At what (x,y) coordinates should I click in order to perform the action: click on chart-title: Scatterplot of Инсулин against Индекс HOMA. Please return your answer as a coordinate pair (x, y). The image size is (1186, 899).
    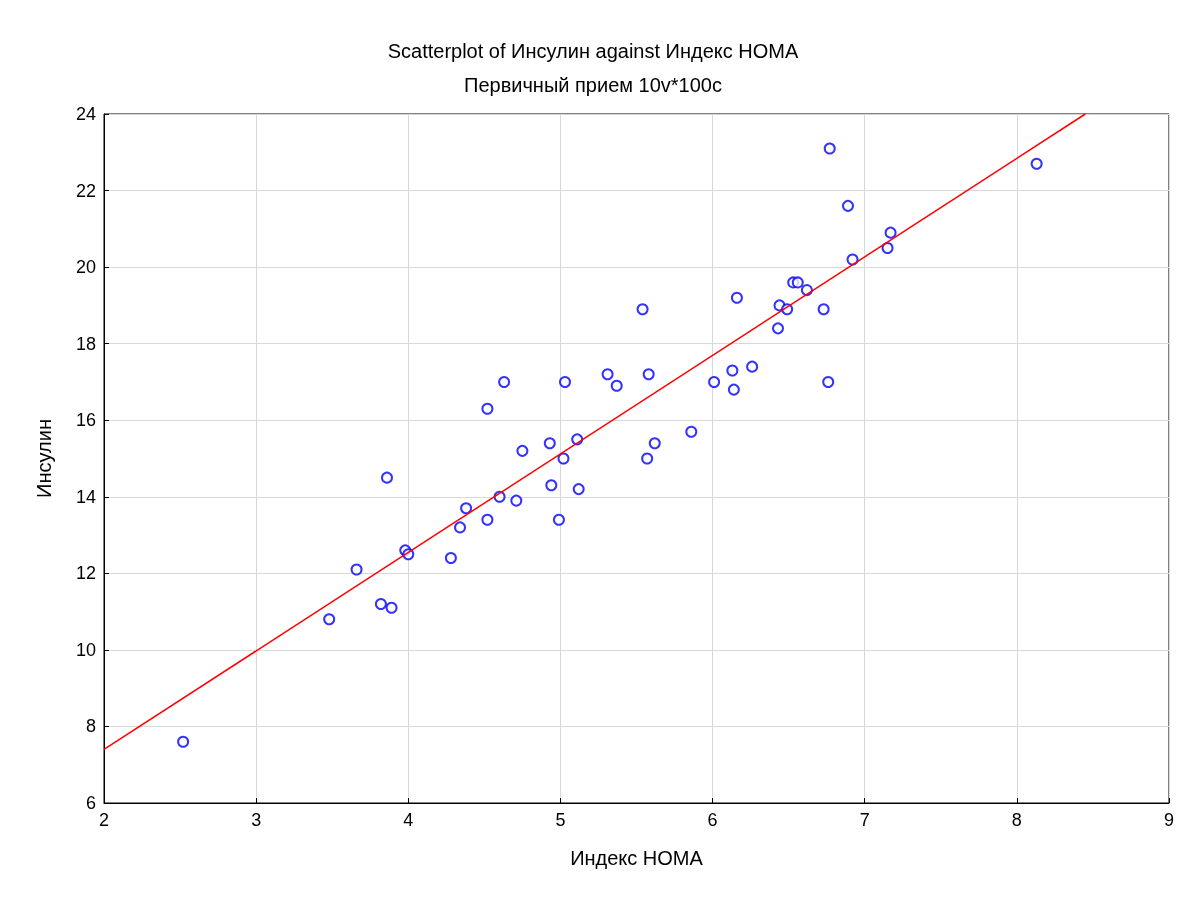
    Looking at the image, I should click on (593, 51).